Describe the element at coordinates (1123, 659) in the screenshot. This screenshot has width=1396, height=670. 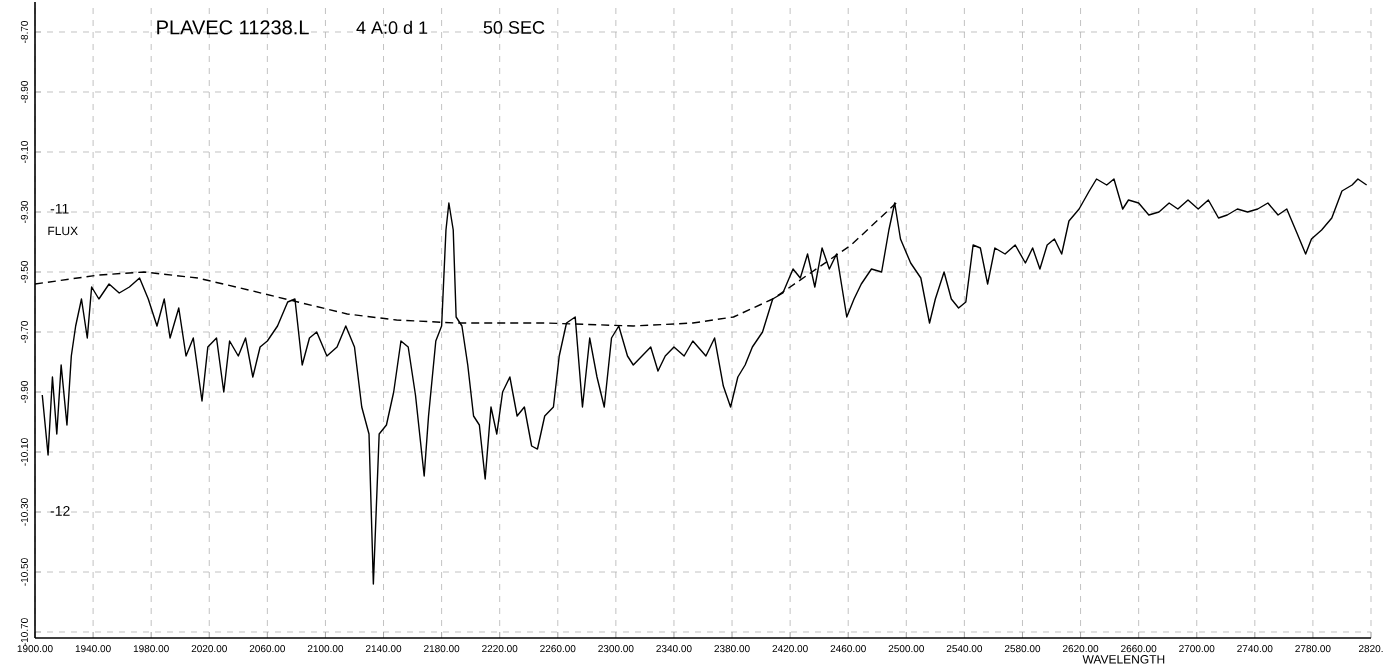
I see `x-axis-title: WAVELENGTH` at that location.